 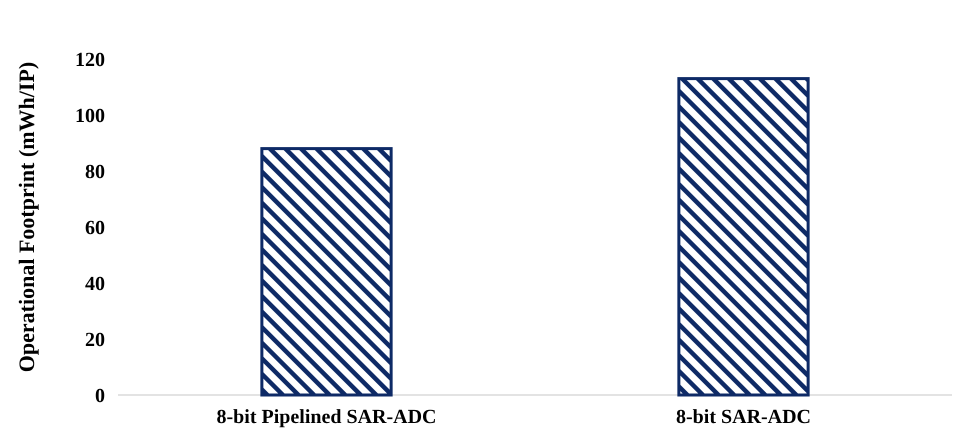 I want to click on y-tick-label: 40, so click(x=95, y=284).